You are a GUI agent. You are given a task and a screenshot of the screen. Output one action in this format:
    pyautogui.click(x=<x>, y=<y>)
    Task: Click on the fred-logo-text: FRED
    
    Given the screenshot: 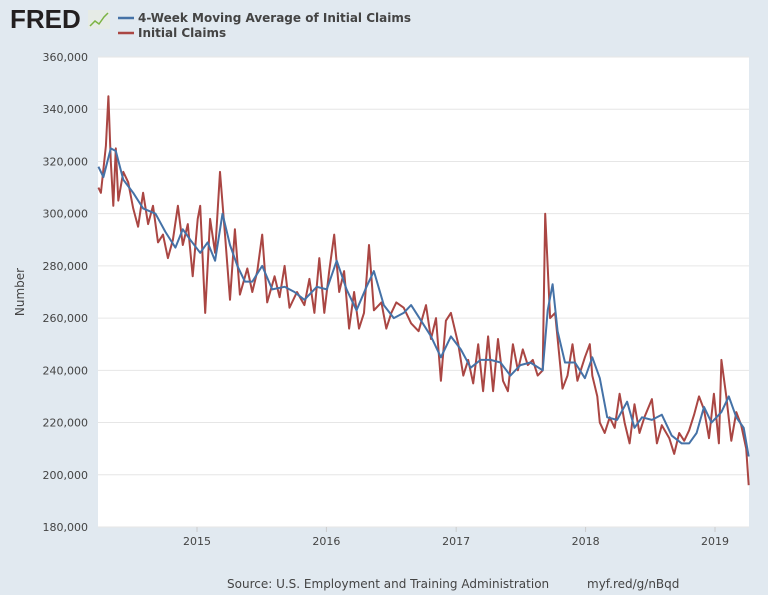 What is the action you would take?
    pyautogui.click(x=45, y=19)
    